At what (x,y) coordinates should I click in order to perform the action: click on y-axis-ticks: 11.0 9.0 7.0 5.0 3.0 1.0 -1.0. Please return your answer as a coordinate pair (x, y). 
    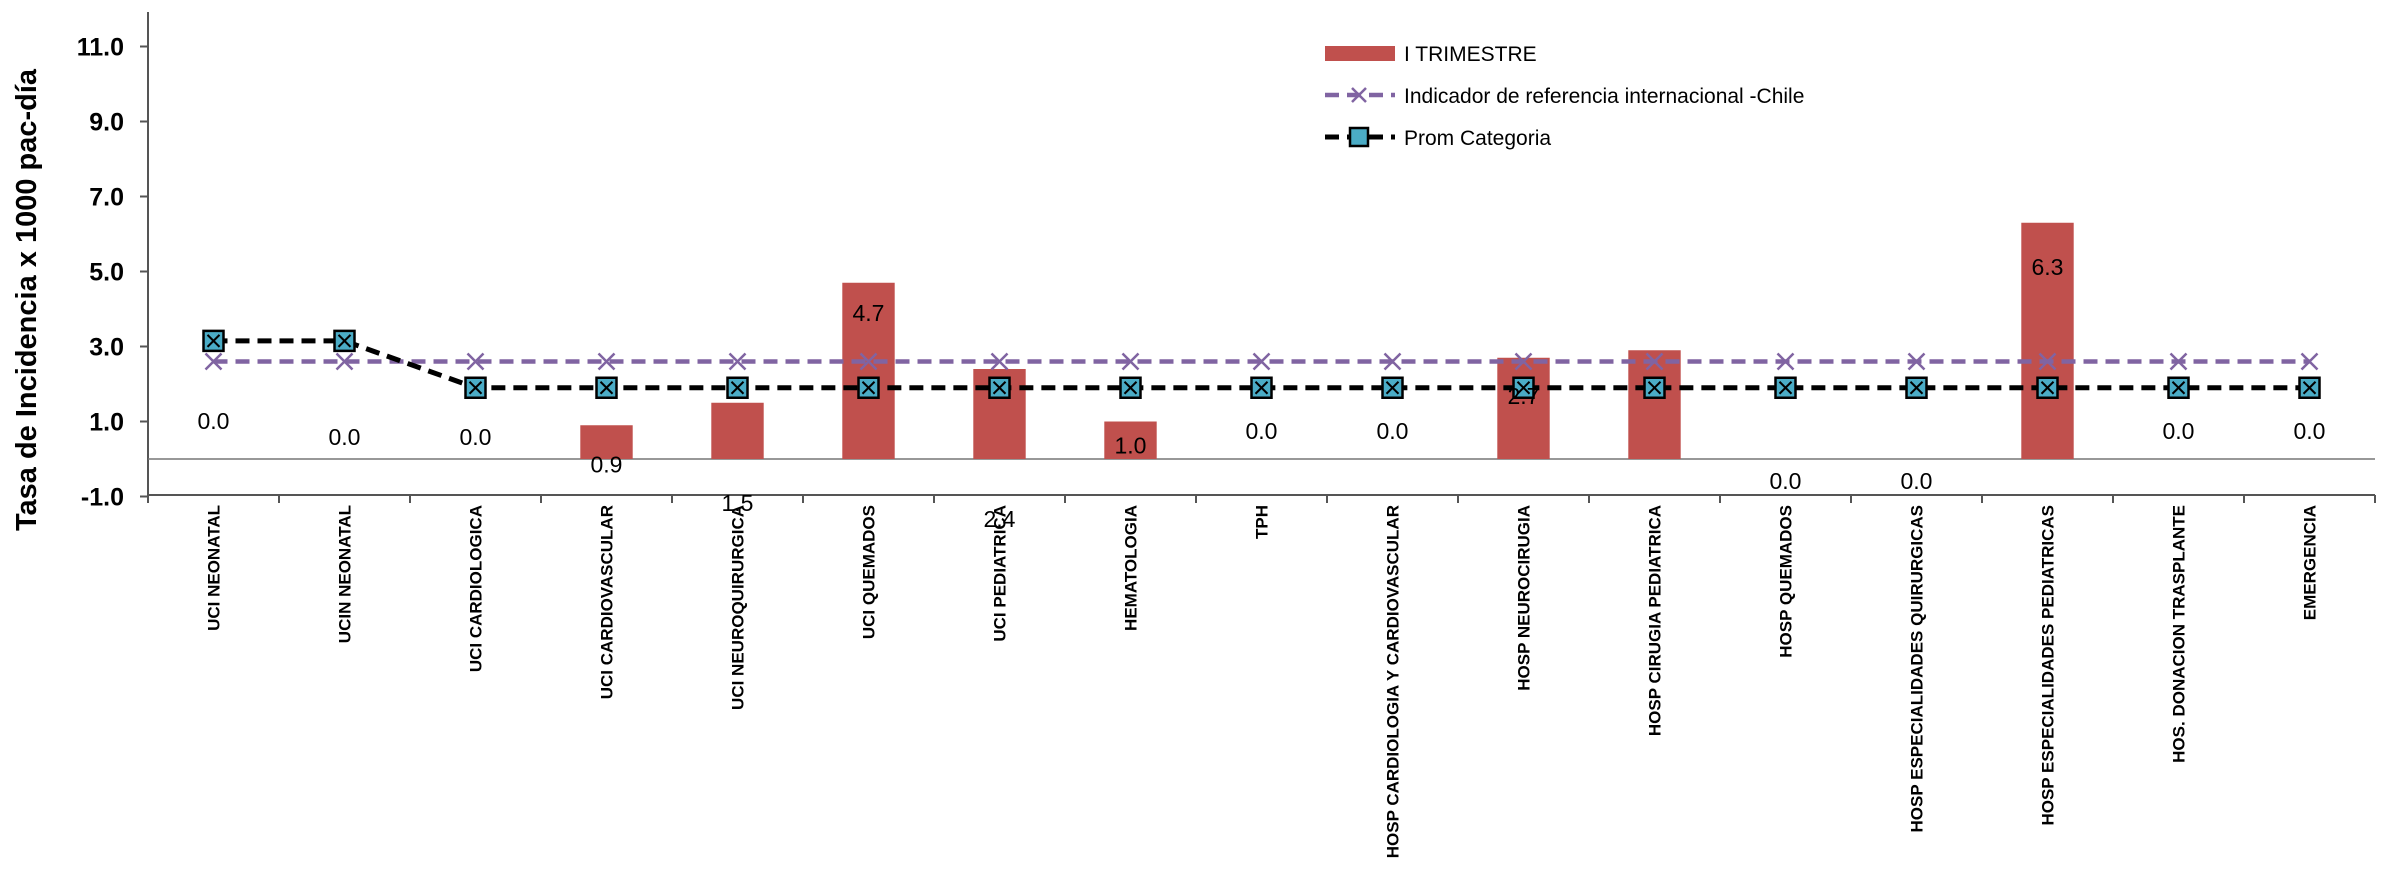
    Looking at the image, I should click on (100, 273).